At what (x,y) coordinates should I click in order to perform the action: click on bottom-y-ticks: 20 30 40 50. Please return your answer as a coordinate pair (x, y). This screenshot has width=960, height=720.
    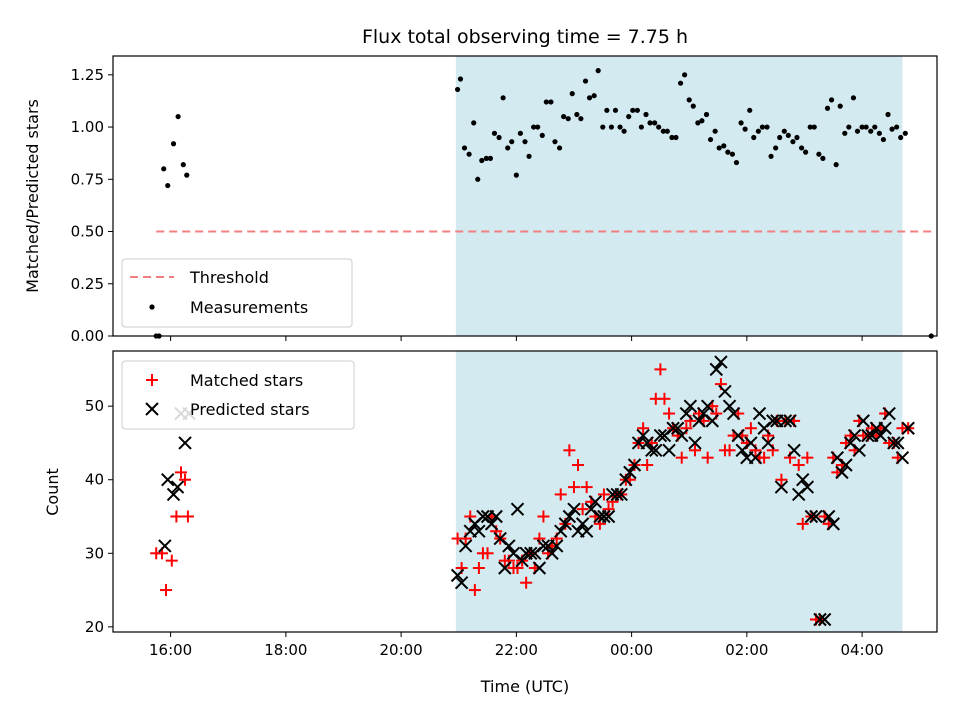
    Looking at the image, I should click on (99, 516).